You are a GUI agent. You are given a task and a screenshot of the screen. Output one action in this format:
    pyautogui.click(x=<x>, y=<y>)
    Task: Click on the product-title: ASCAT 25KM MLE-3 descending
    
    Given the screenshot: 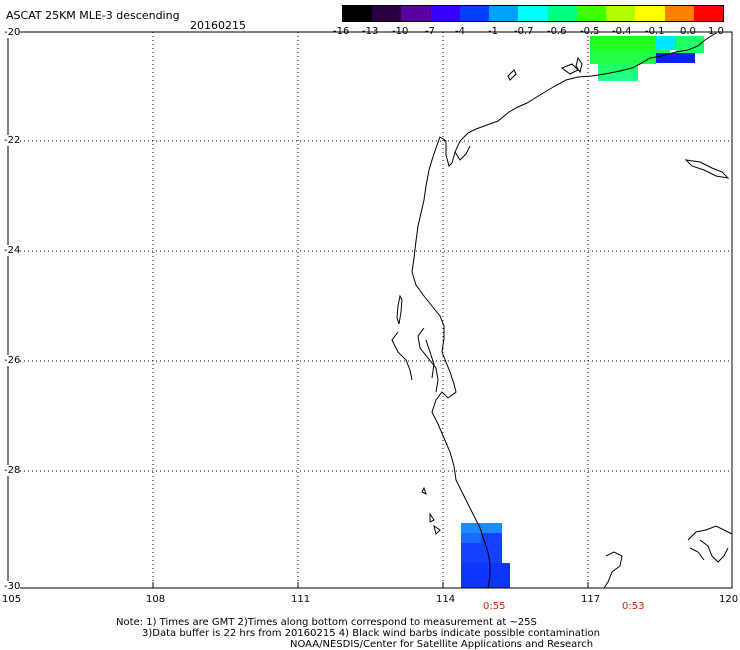 What is the action you would take?
    pyautogui.click(x=93, y=15)
    